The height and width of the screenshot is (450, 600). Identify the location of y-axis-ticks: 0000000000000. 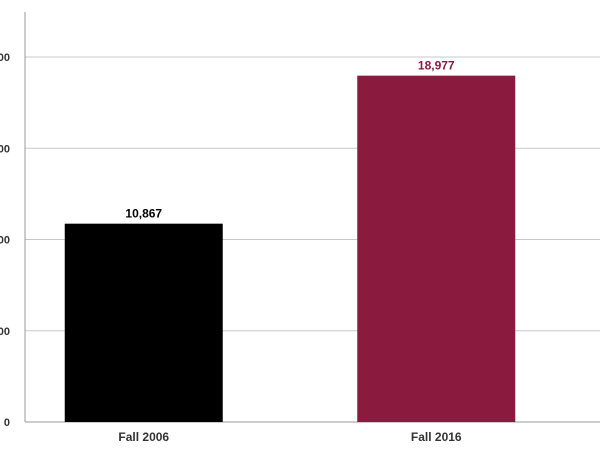
(5, 240).